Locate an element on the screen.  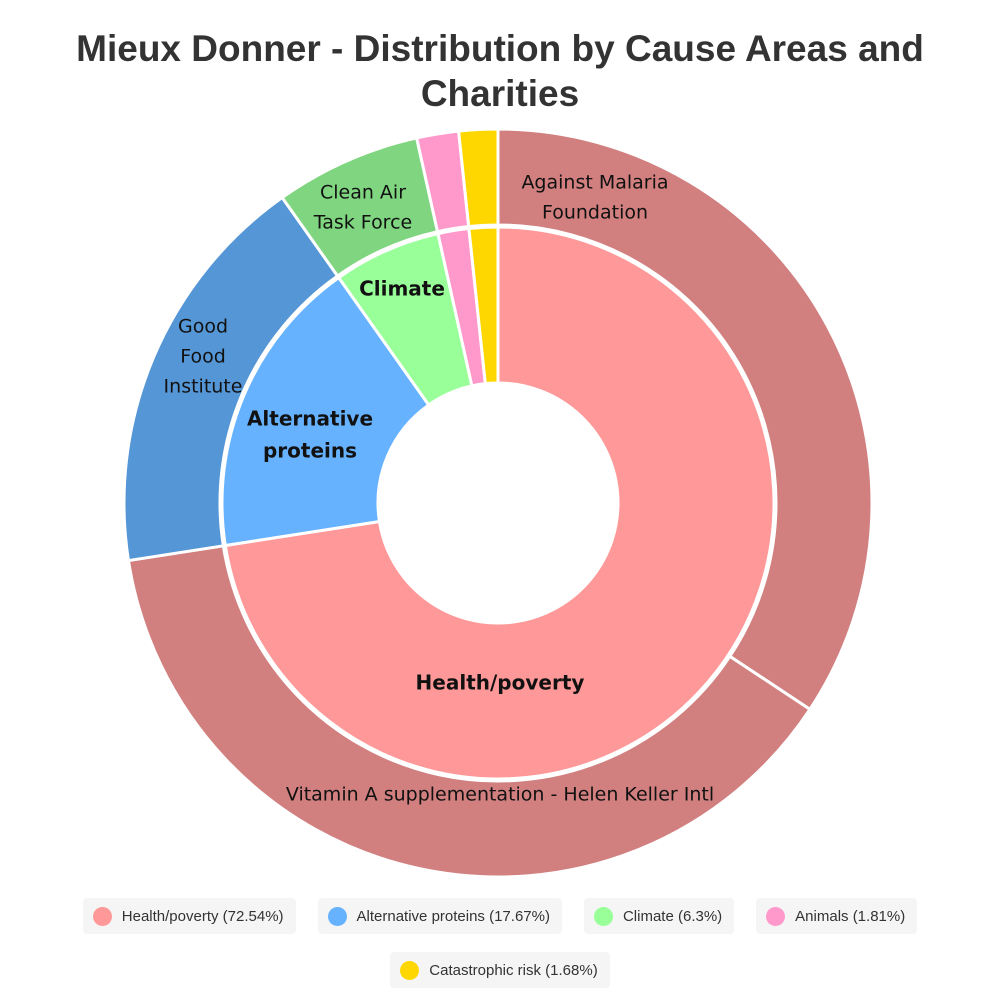
inner-slice-catastrophic-risk is located at coordinates (483, 305).